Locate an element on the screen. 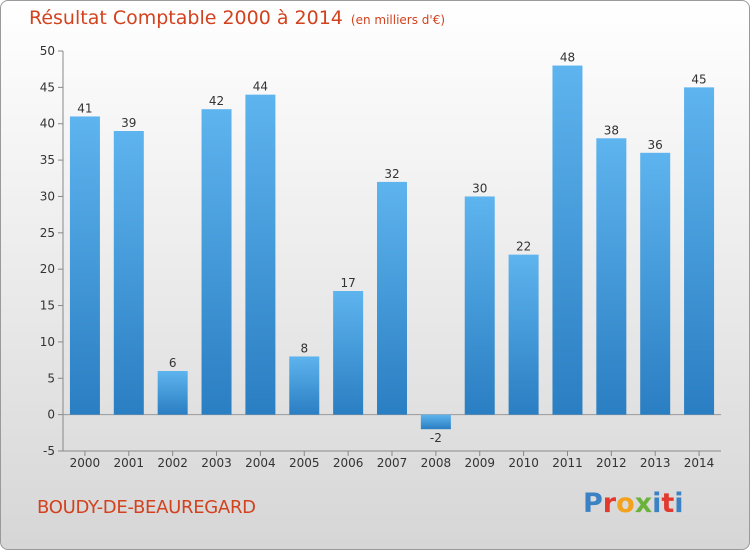 This screenshot has height=550, width=750. y-tick-label: -5 is located at coordinates (49, 451).